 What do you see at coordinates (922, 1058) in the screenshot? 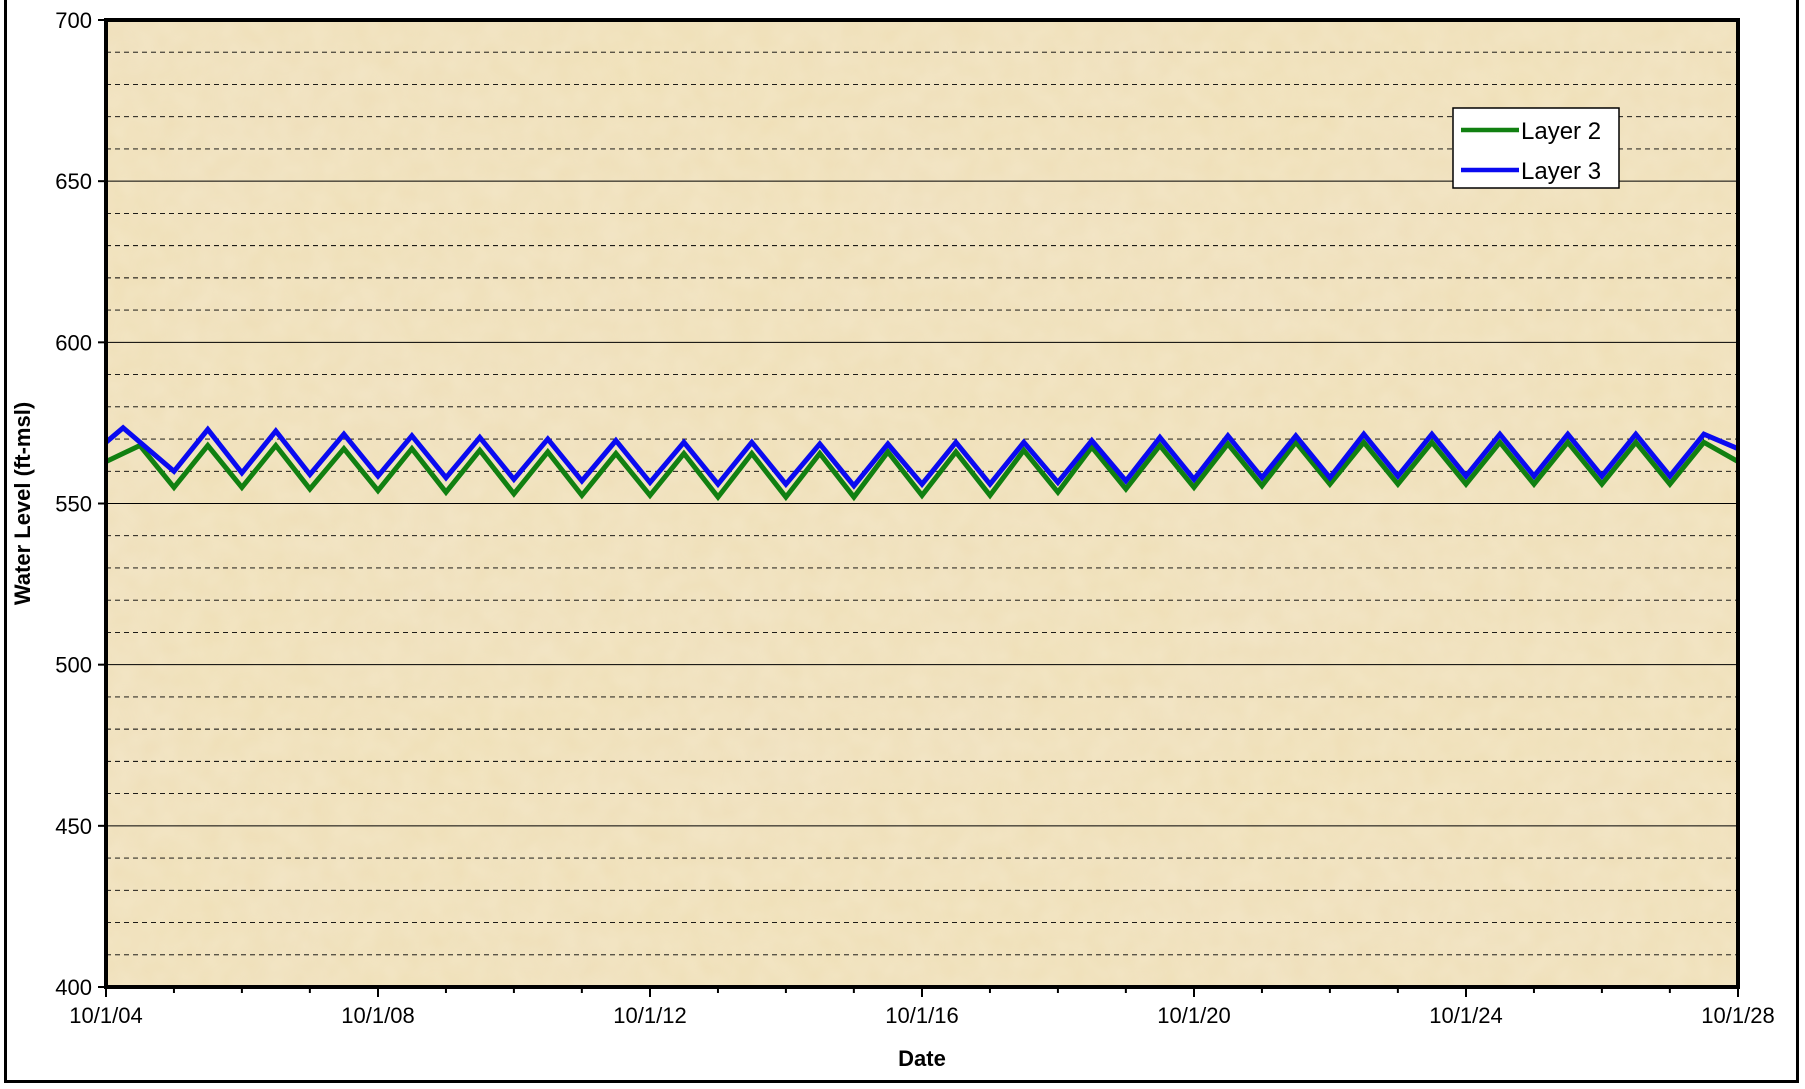
I see `x-axis-title: Date` at bounding box center [922, 1058].